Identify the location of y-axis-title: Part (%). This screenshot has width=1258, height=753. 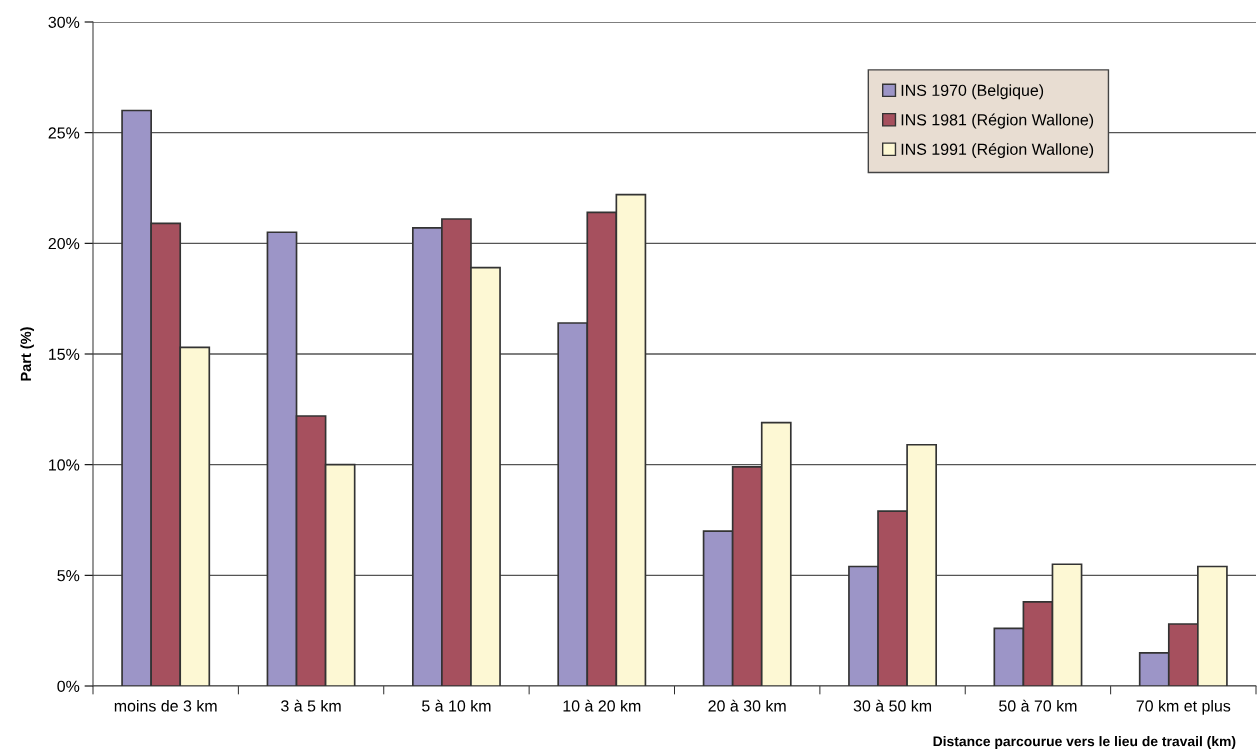
(27, 354).